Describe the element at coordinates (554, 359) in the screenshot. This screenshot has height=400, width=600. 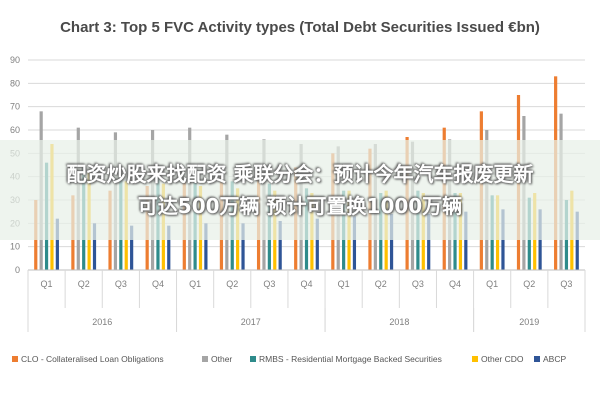
I see `legend-entry: ABCP` at that location.